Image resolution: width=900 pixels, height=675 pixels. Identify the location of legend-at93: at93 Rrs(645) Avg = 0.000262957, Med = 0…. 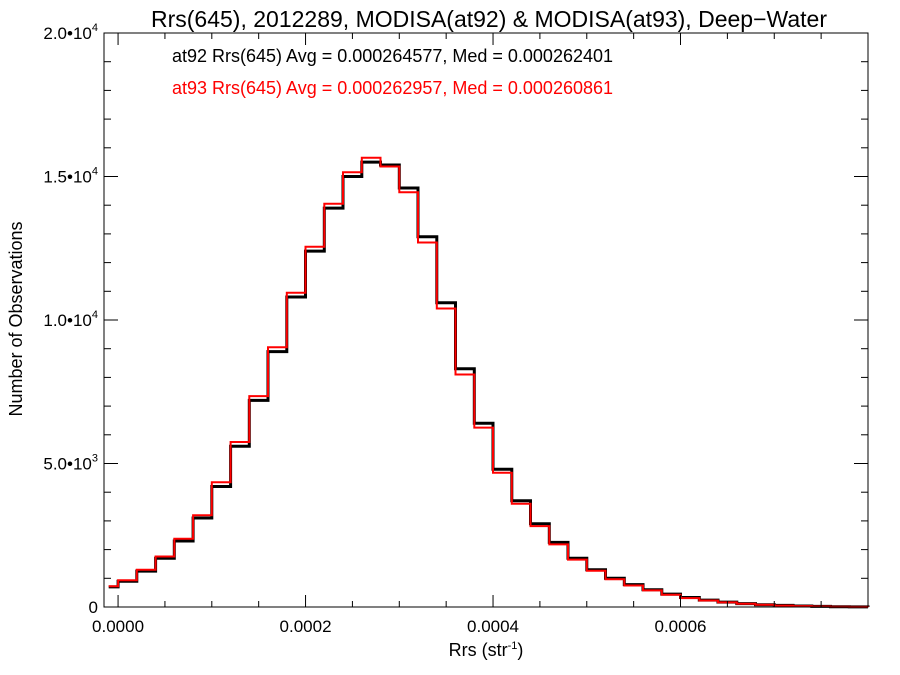
(392, 88).